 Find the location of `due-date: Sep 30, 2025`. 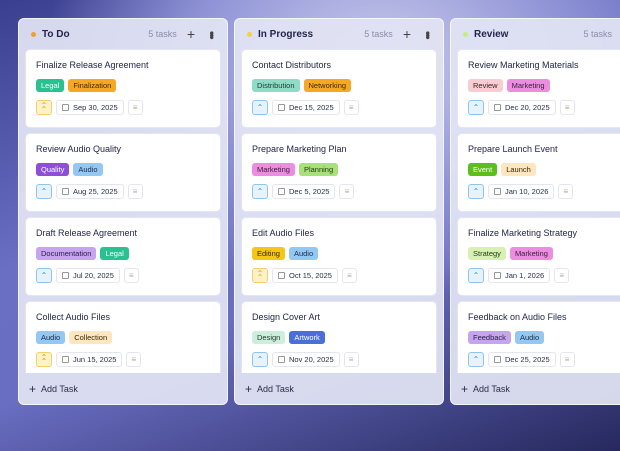

due-date: Sep 30, 2025 is located at coordinates (90, 107).